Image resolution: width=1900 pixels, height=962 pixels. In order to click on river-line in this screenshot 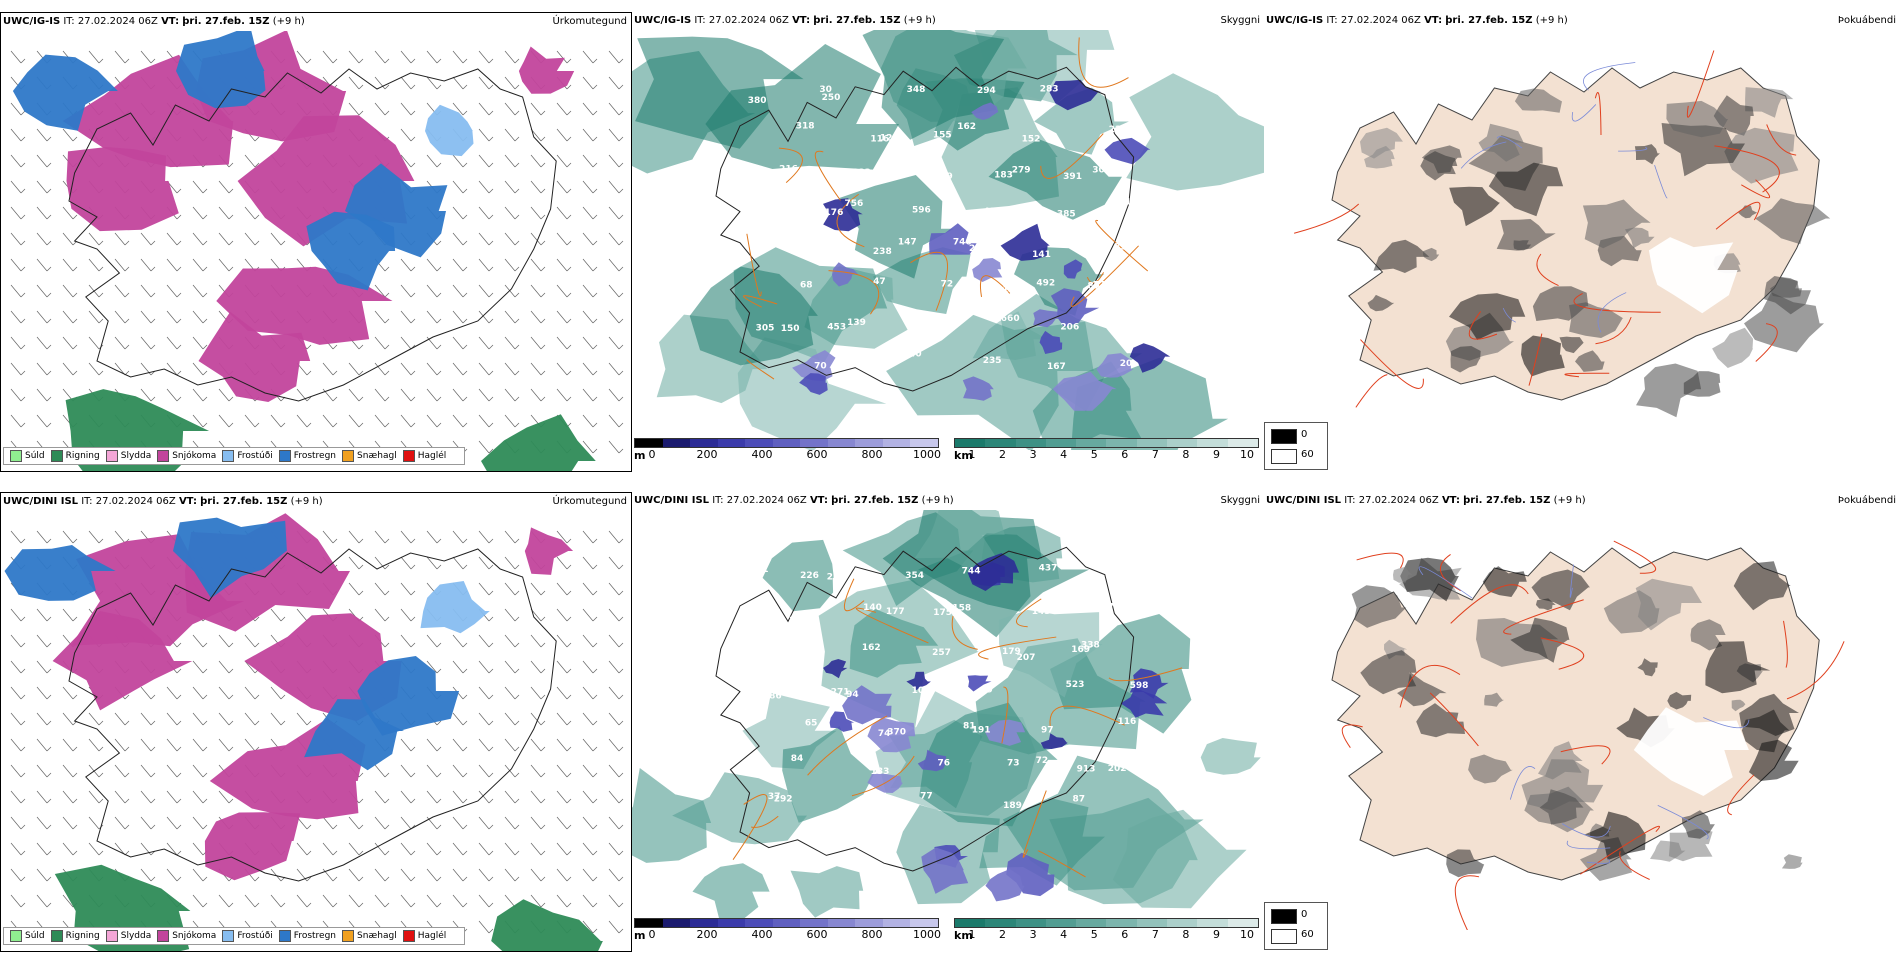, I will do `click(1584, 113)`.